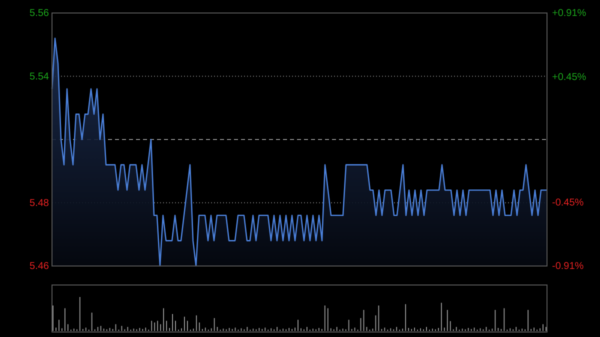  What do you see at coordinates (569, 78) in the screenshot?
I see `y2-tick-label: +0.45%` at bounding box center [569, 78].